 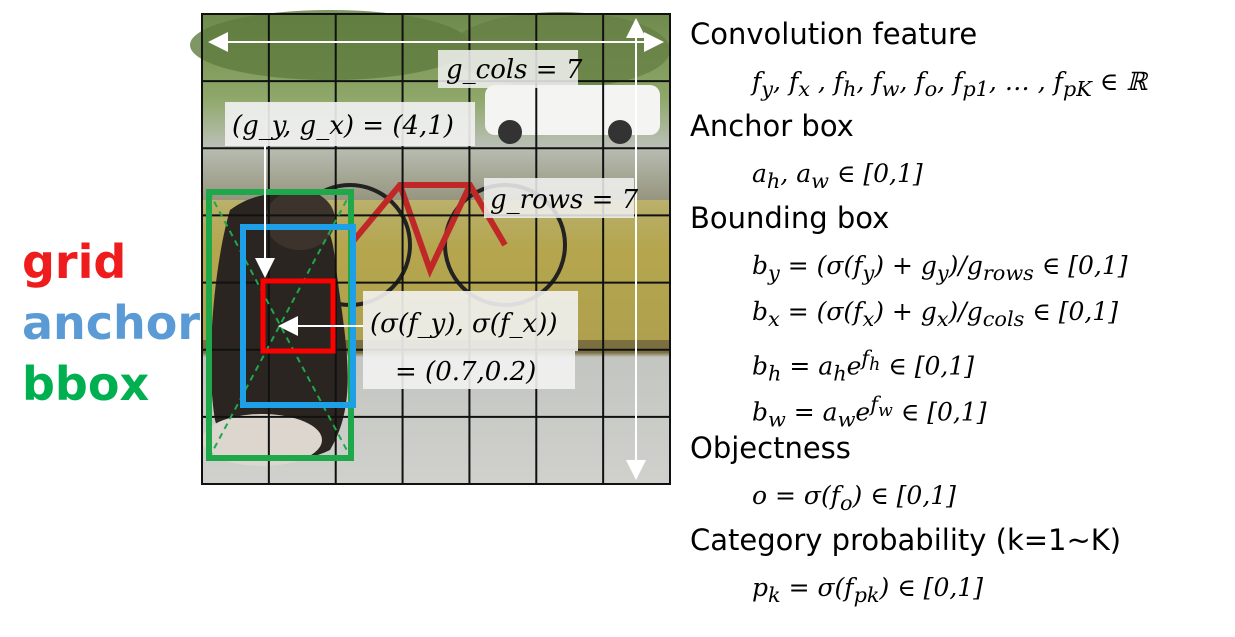 I want to click on anchor-box, so click(x=298, y=316).